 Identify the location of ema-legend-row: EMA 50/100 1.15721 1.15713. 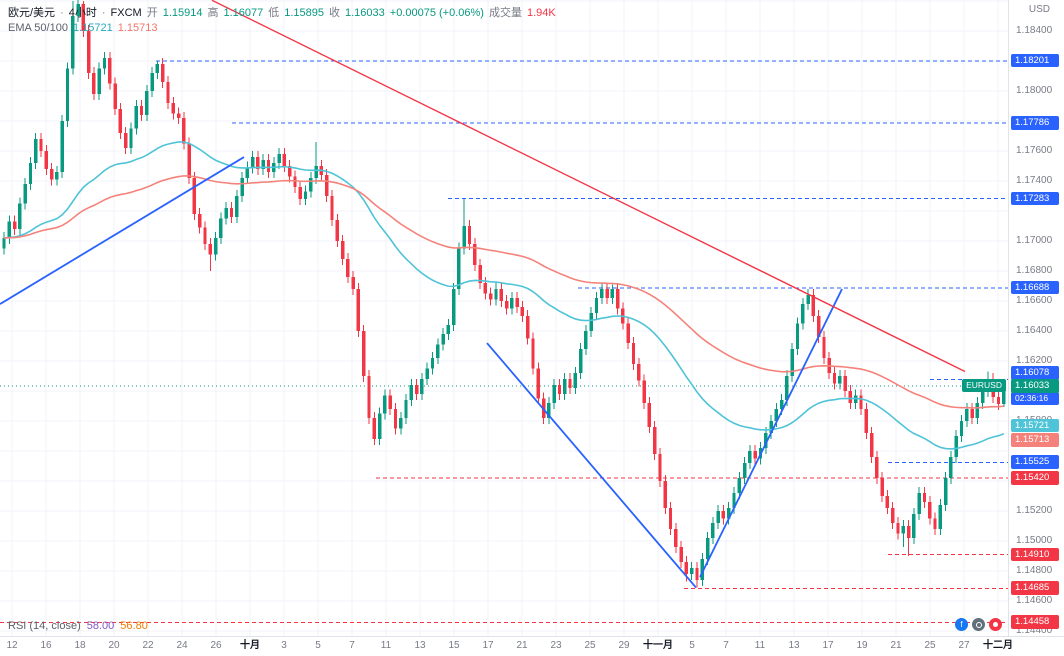
(282, 28).